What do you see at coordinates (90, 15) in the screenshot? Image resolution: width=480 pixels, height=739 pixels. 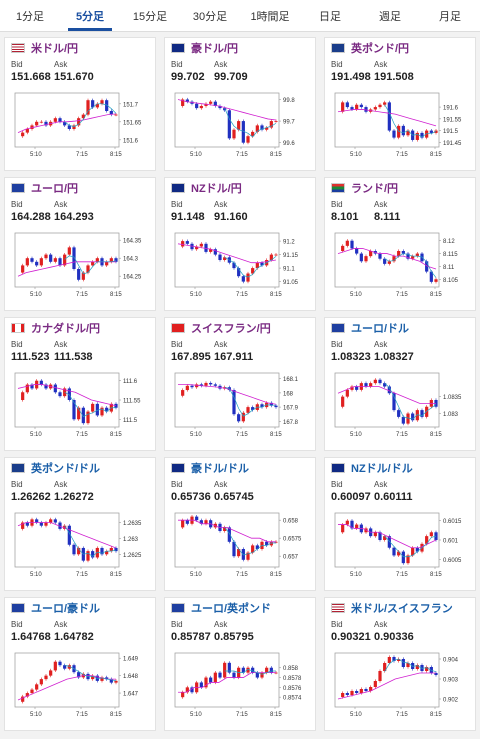 I see `tab-1: 5分足` at bounding box center [90, 15].